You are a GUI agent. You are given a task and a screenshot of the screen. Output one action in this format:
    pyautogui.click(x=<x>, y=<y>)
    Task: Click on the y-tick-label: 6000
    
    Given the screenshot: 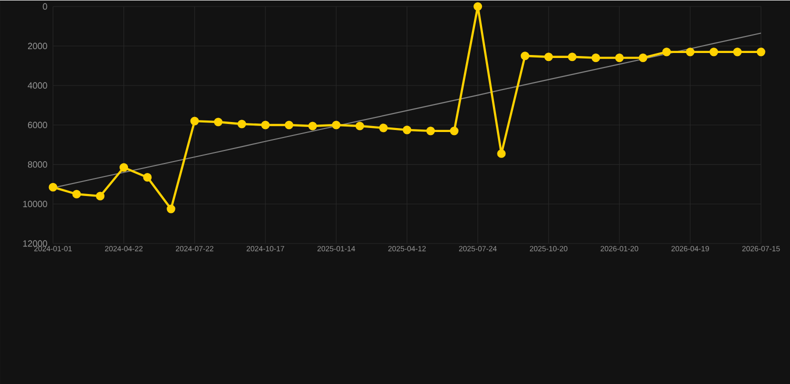 What is the action you would take?
    pyautogui.click(x=38, y=125)
    